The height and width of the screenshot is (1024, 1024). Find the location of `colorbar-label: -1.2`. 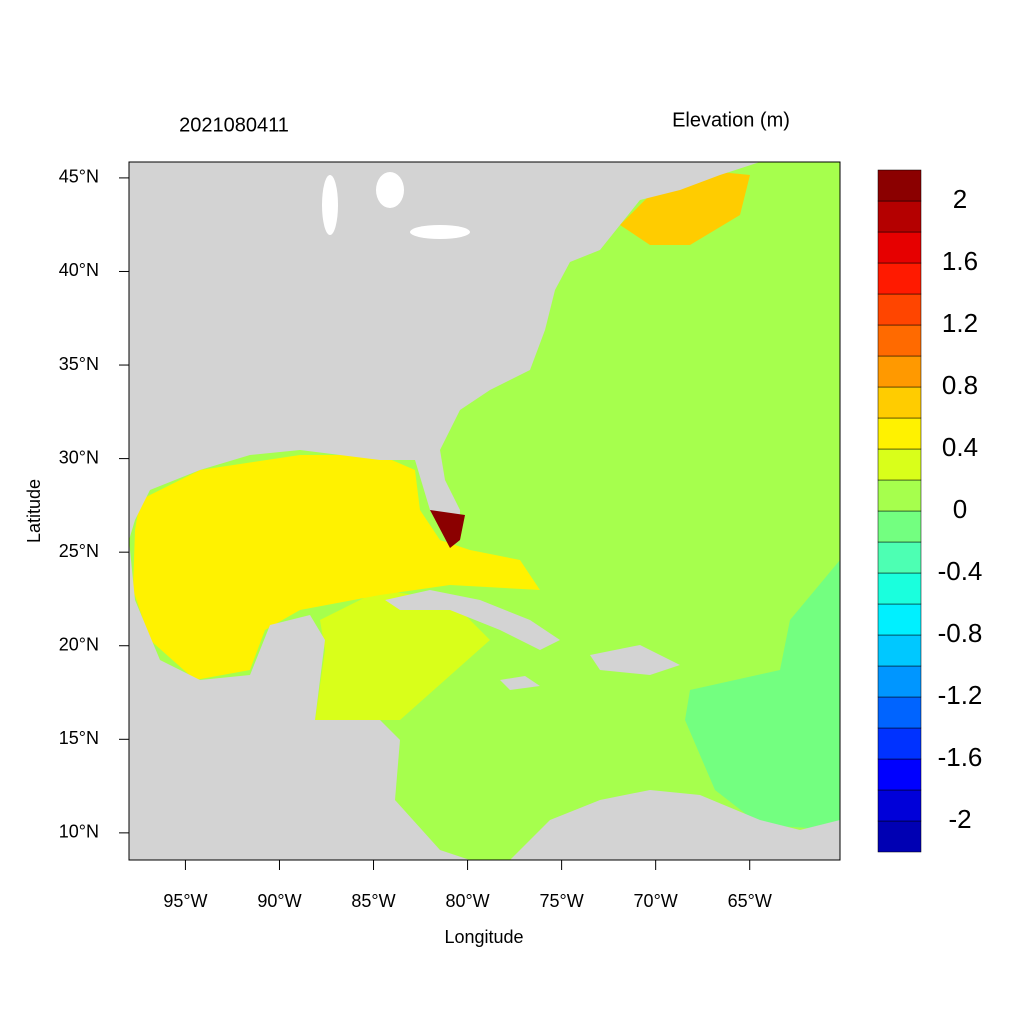

colorbar-label: -1.2 is located at coordinates (960, 695).